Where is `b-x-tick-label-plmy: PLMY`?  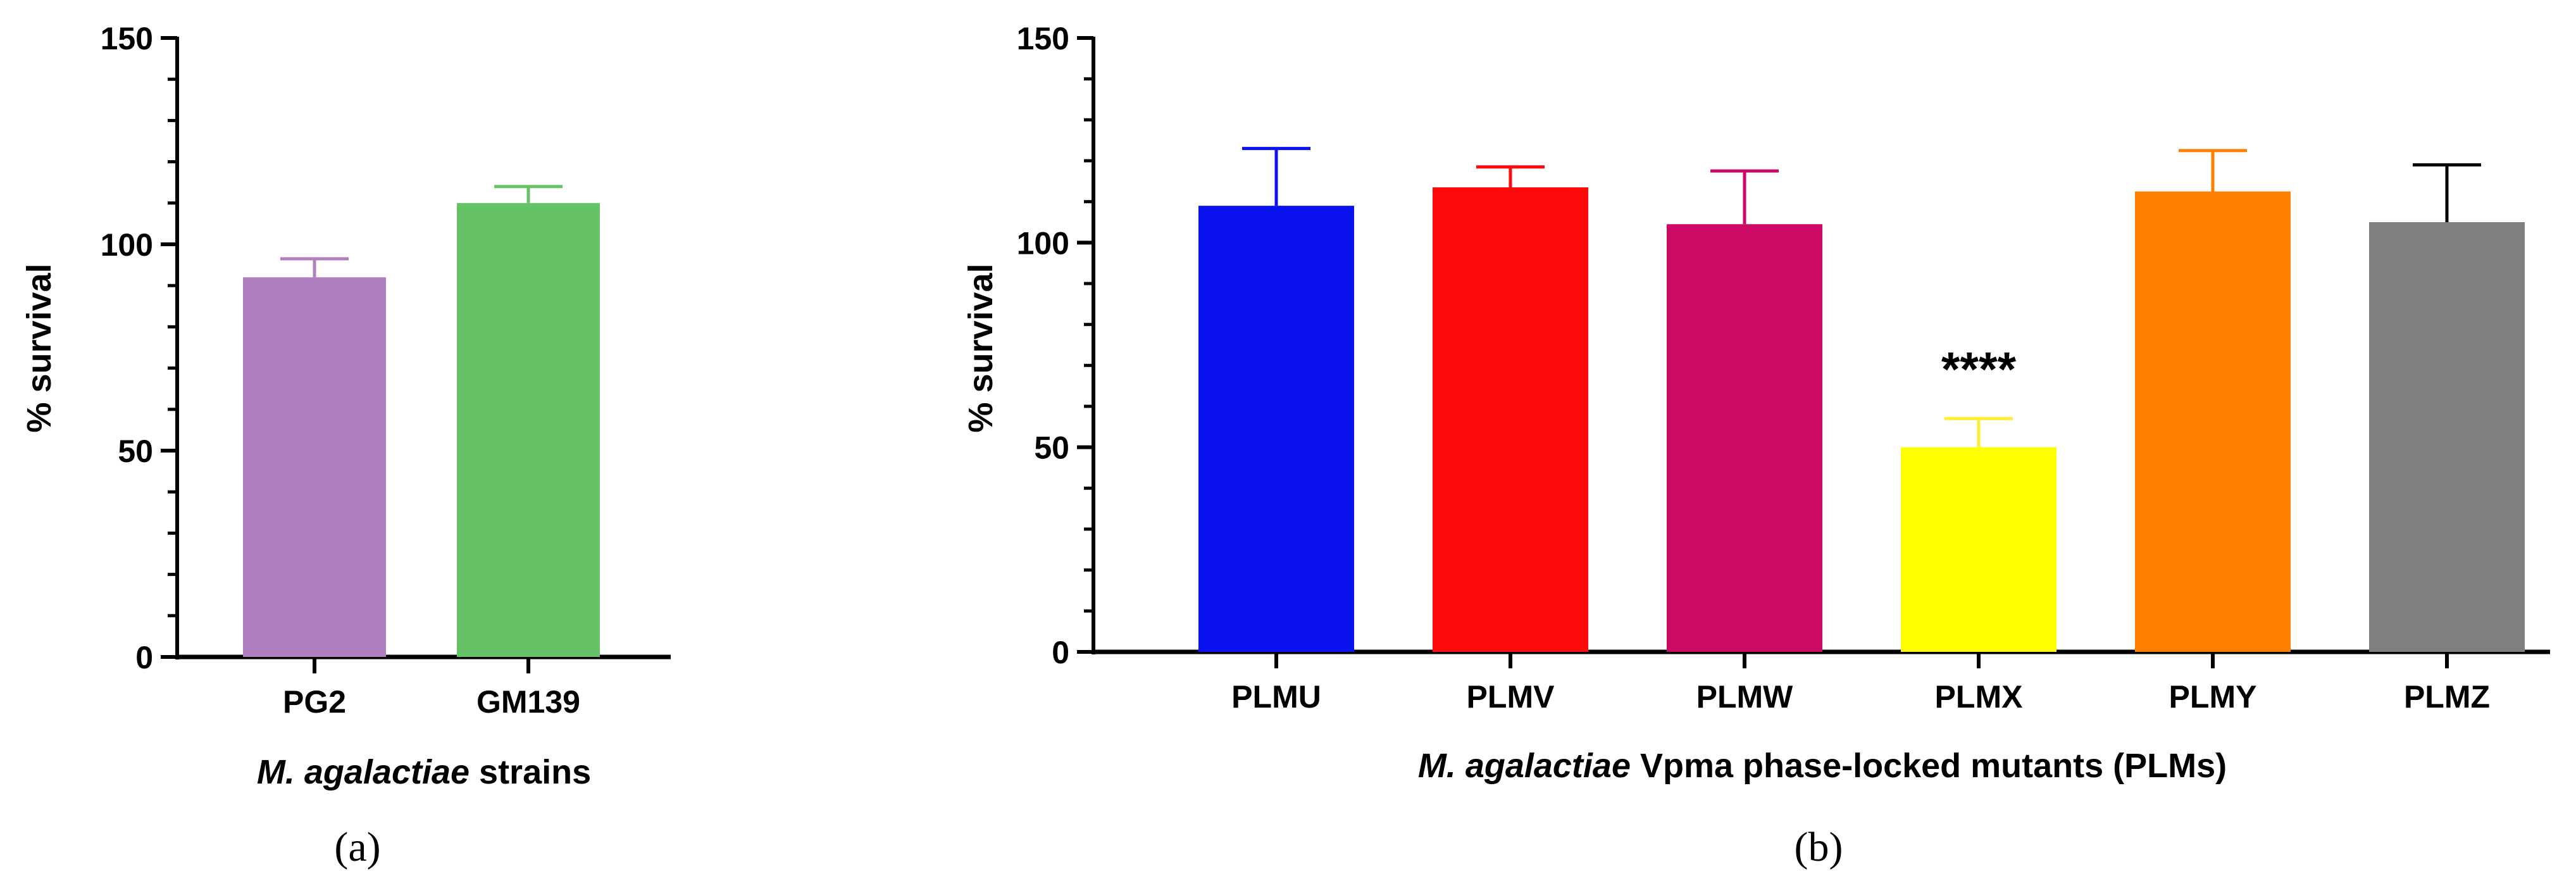
b-x-tick-label-plmy: PLMY is located at coordinates (2213, 697).